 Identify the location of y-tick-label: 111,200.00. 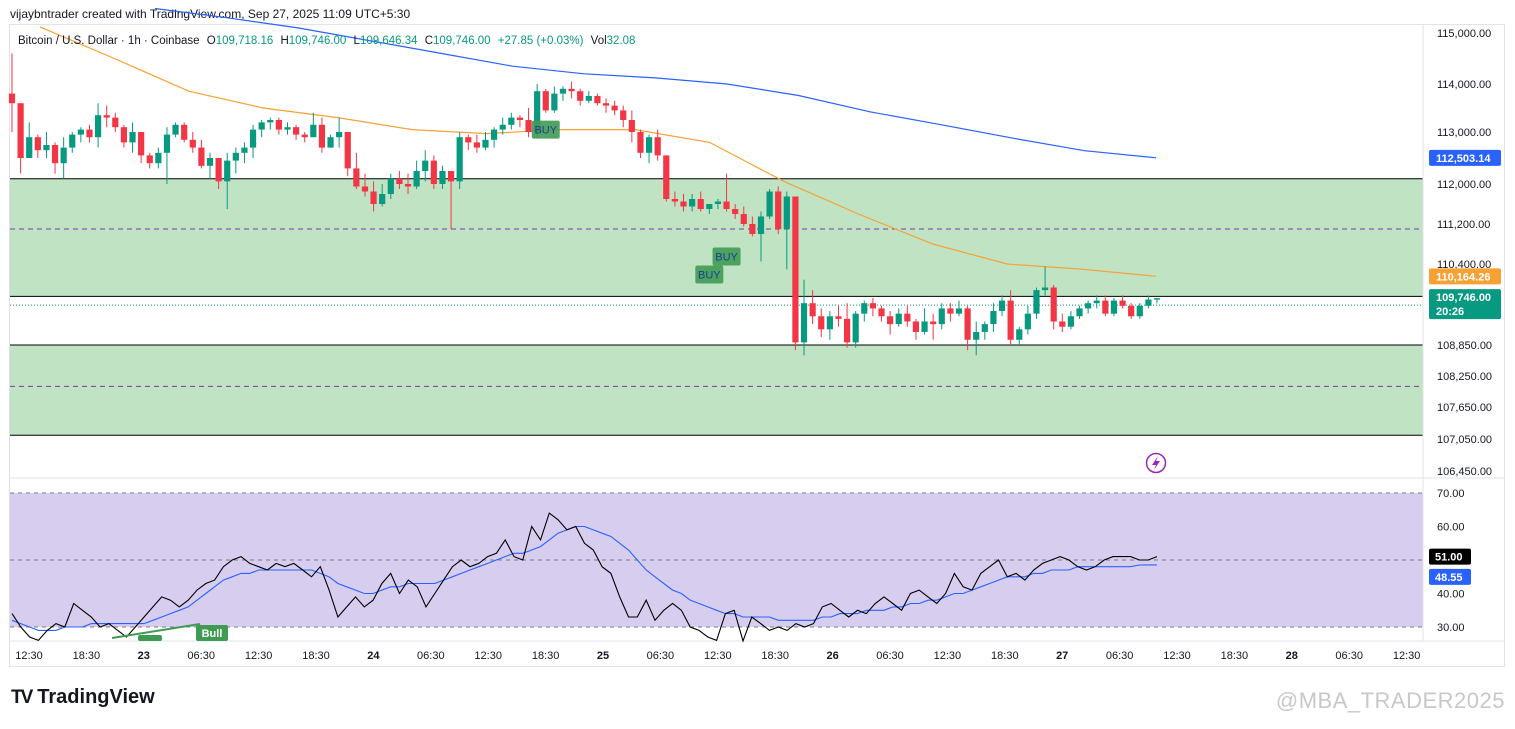
(1463, 225).